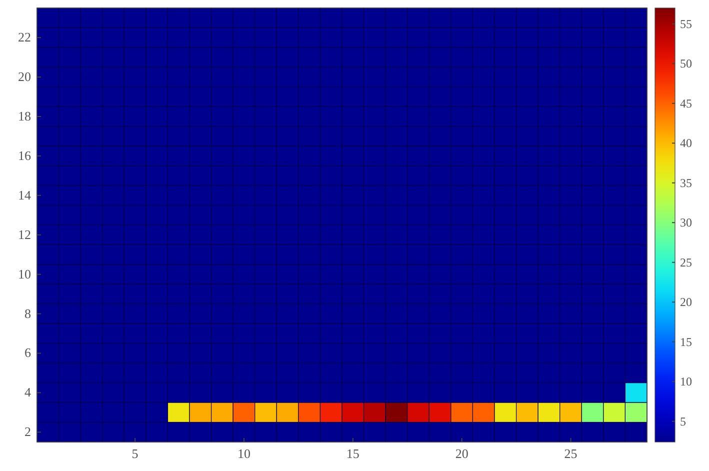  Describe the element at coordinates (27, 432) in the screenshot. I see `y-tick-label: 2` at that location.